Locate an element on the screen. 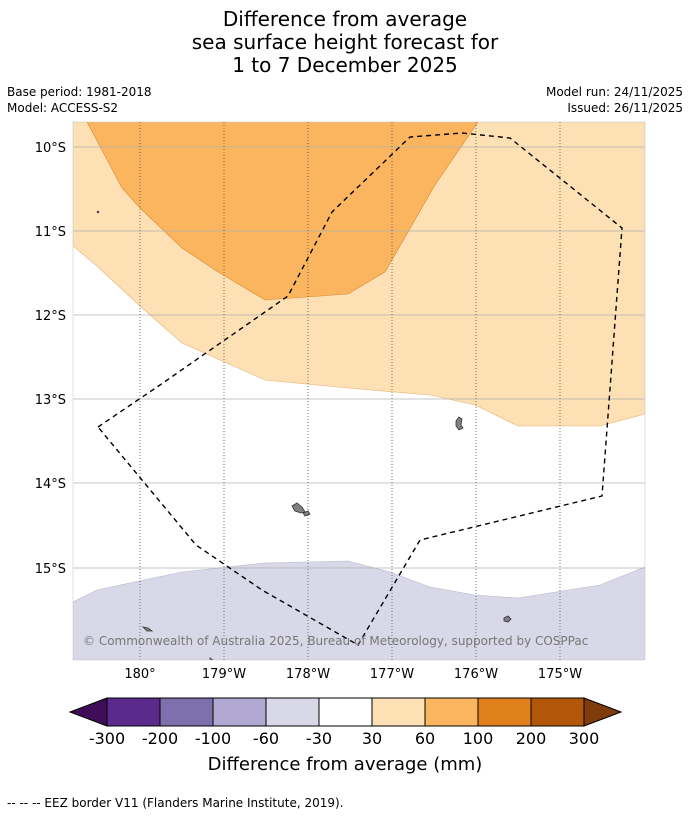 This screenshot has width=690, height=816. colorbar-tick-neg200: -200 is located at coordinates (160, 738).